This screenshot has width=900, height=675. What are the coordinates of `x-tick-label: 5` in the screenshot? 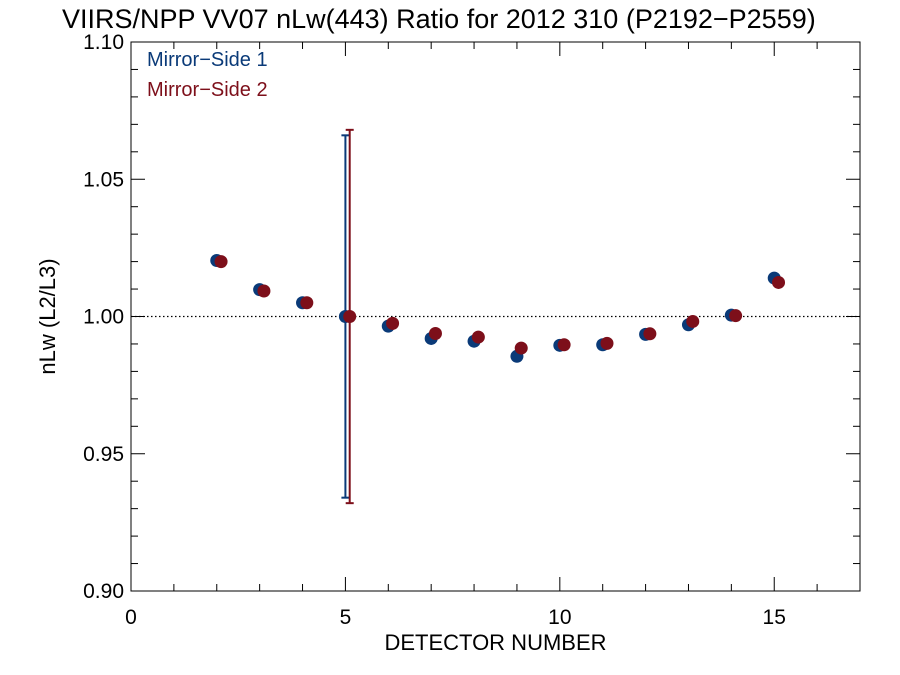 It's located at (346, 617).